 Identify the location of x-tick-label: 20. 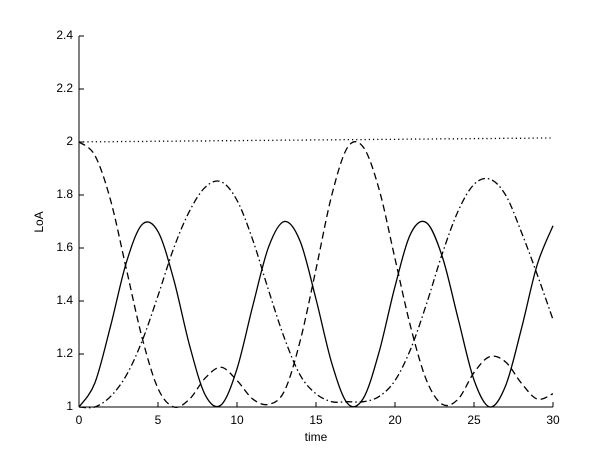
(395, 420).